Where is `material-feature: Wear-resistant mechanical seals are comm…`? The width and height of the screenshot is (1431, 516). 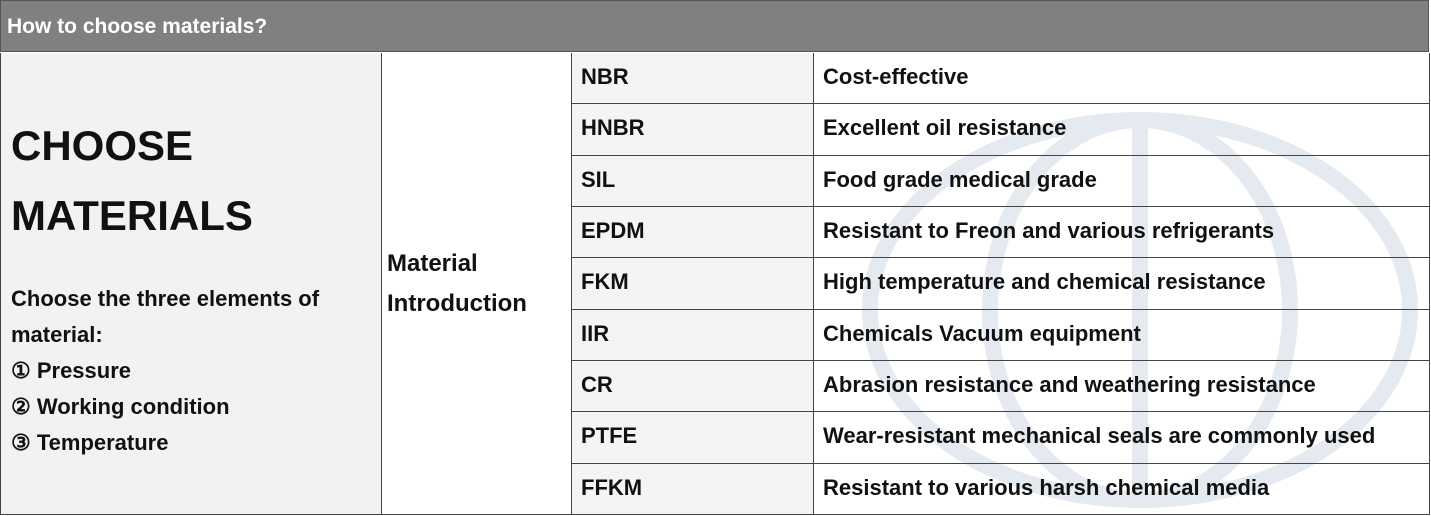
material-feature: Wear-resistant mechanical seals are comm… is located at coordinates (1099, 436).